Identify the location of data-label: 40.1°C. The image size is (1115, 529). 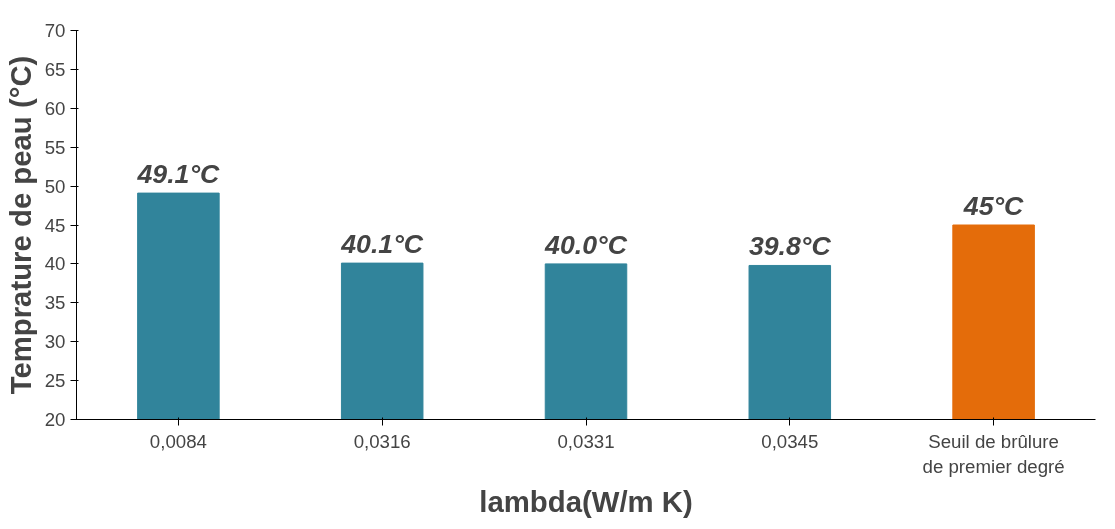
(382, 244).